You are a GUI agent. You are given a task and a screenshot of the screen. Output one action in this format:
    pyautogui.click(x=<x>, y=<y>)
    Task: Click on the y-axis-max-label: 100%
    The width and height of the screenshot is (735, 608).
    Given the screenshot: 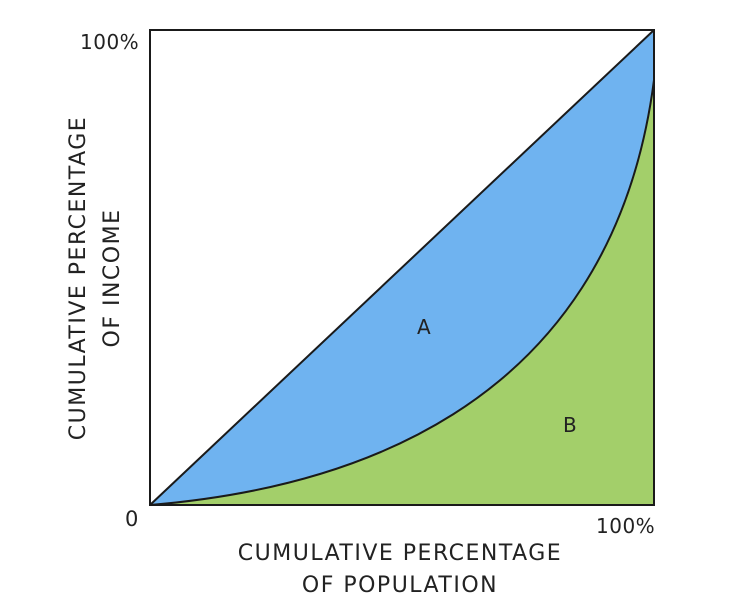 What is the action you would take?
    pyautogui.click(x=110, y=42)
    